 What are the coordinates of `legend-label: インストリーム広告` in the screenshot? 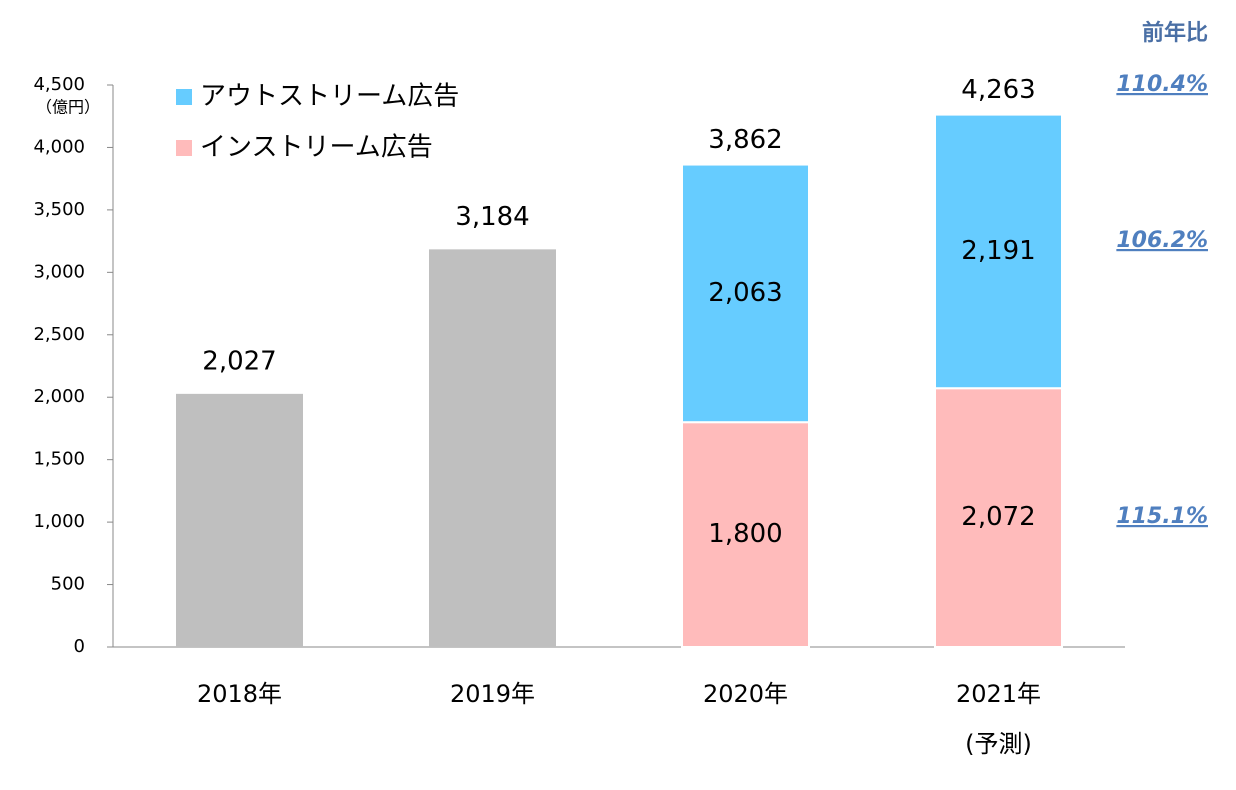 It's located at (316, 148).